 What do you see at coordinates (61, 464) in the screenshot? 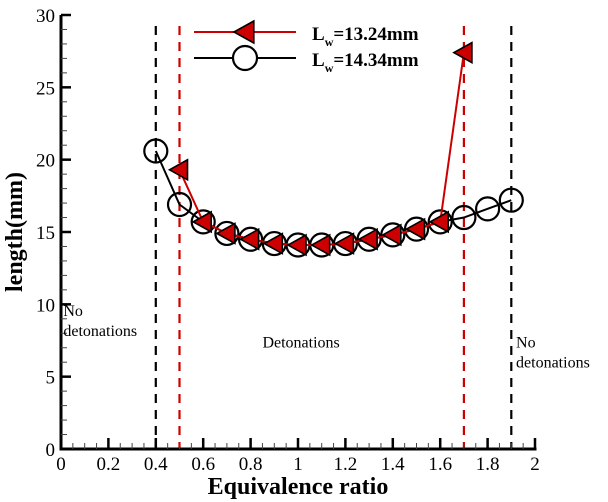
I see `x-tick-label: 0` at bounding box center [61, 464].